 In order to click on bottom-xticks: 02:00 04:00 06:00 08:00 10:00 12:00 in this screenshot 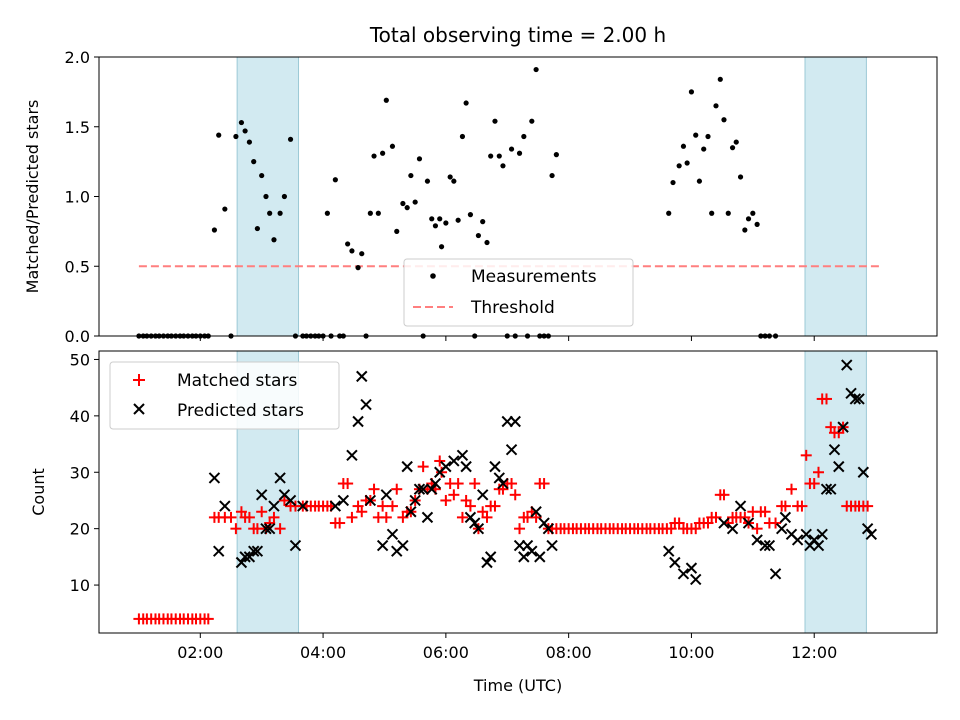, I will do `click(507, 647)`.